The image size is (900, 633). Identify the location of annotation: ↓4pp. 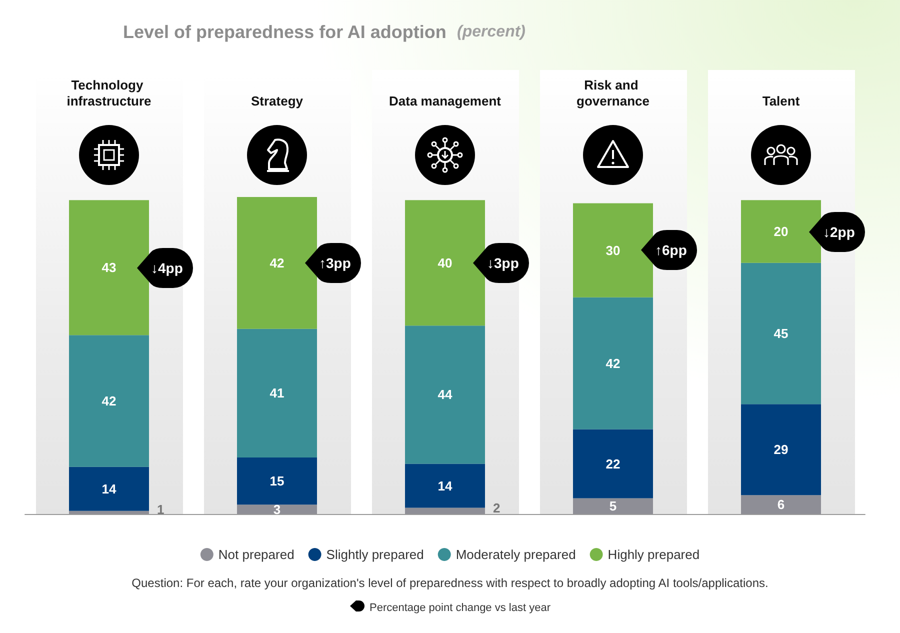
(167, 268).